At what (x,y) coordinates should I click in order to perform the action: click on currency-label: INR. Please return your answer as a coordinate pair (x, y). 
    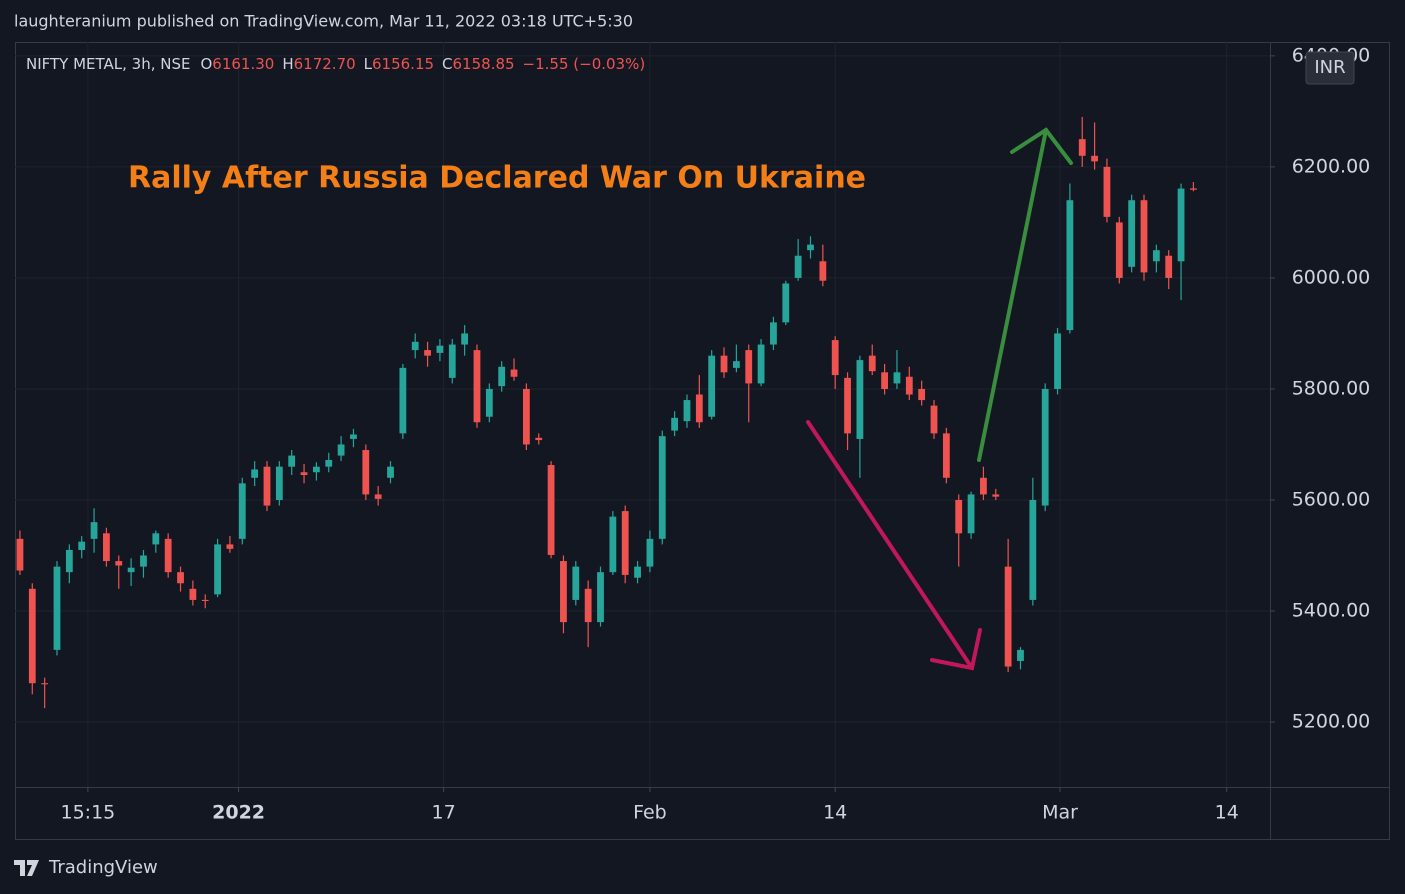
    Looking at the image, I should click on (1329, 67).